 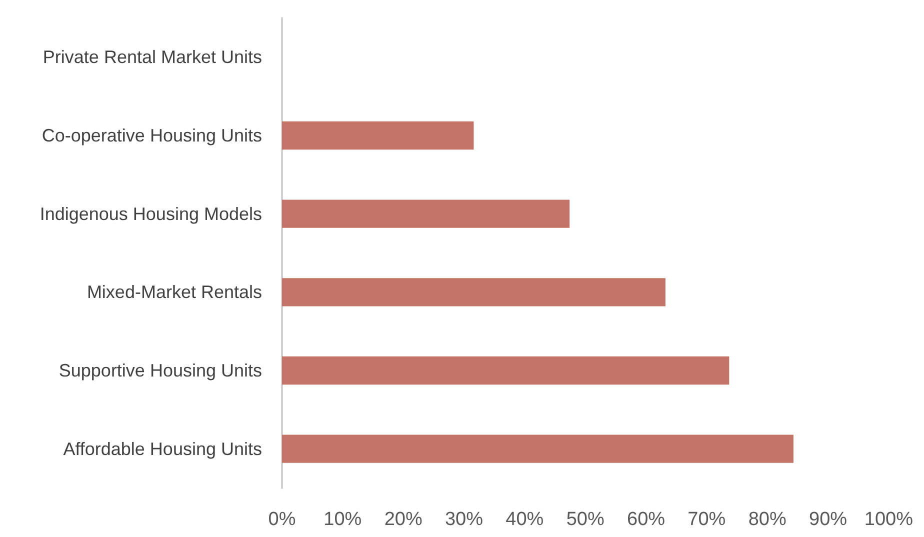 I want to click on x-tick-label: 80%, so click(x=767, y=519).